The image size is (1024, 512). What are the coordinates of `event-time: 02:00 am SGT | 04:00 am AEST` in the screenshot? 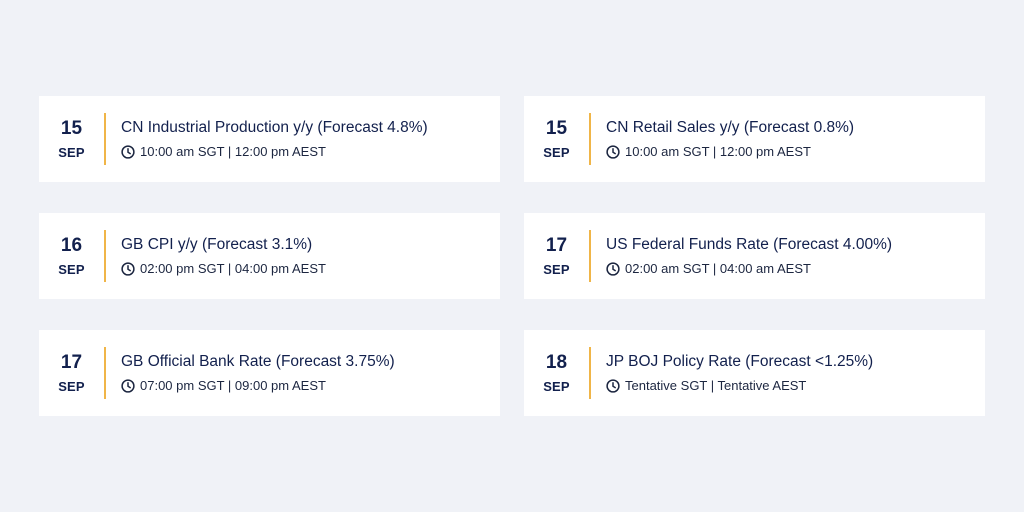 It's located at (718, 268).